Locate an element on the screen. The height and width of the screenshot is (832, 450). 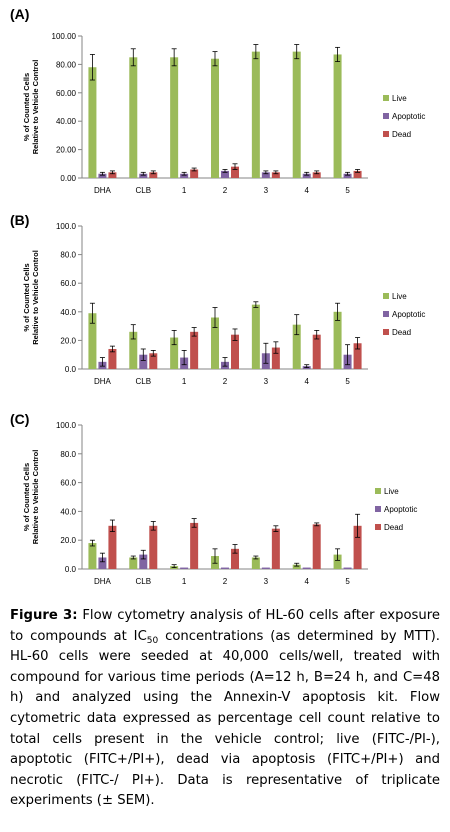
y-tick-label: 40.00 is located at coordinates (66, 121).